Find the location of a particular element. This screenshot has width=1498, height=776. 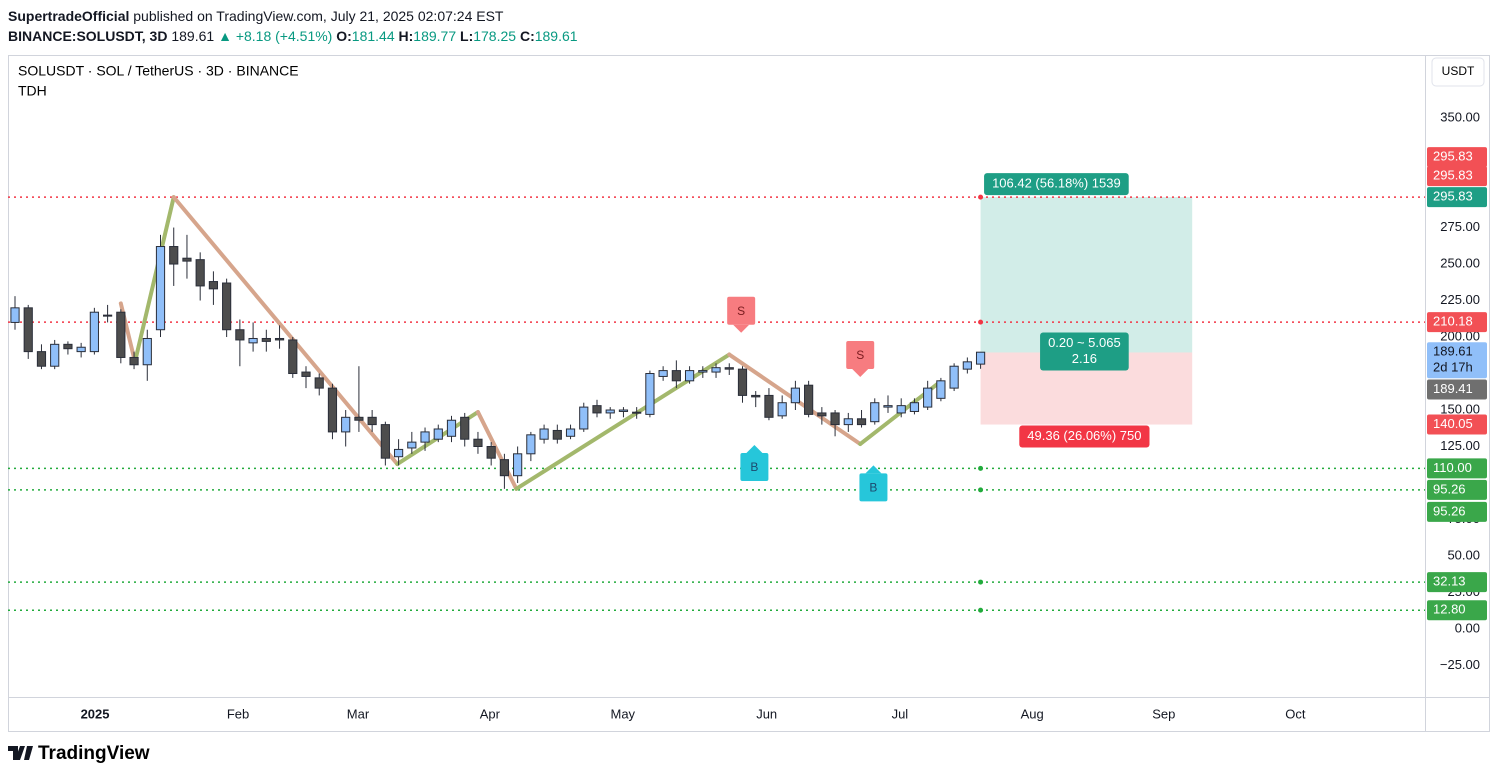

position-label: 49.36 (26.06%) 750 is located at coordinates (1084, 436).